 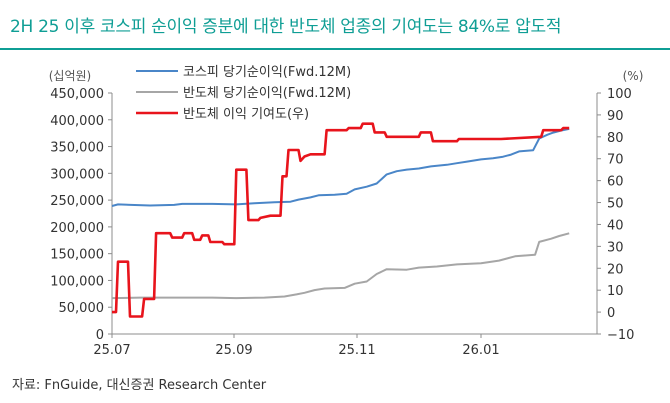 I want to click on x-tick-label: 25.09, so click(x=233, y=350).